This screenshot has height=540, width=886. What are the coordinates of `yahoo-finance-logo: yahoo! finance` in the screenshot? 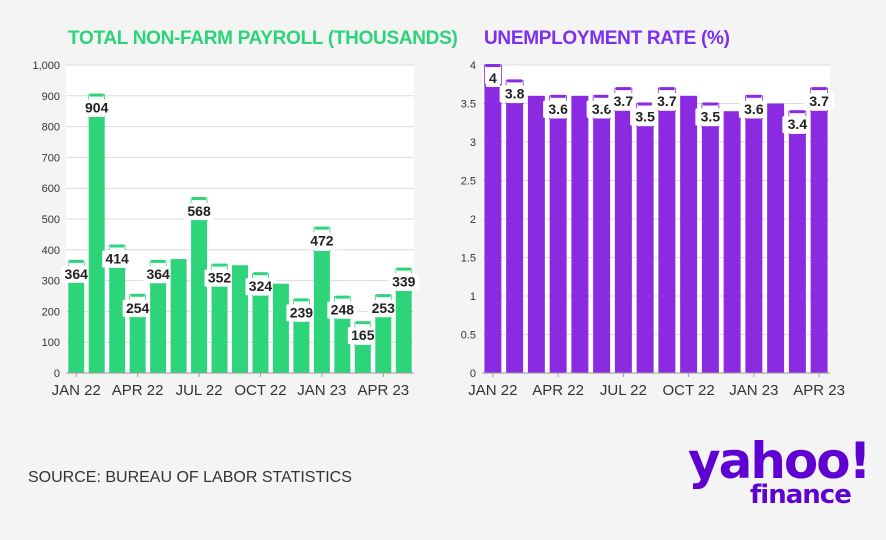 It's located at (779, 474).